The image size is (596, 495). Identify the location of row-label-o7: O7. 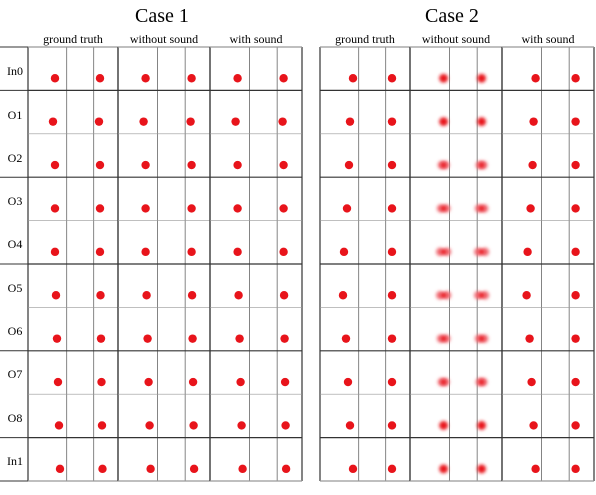
(15, 374).